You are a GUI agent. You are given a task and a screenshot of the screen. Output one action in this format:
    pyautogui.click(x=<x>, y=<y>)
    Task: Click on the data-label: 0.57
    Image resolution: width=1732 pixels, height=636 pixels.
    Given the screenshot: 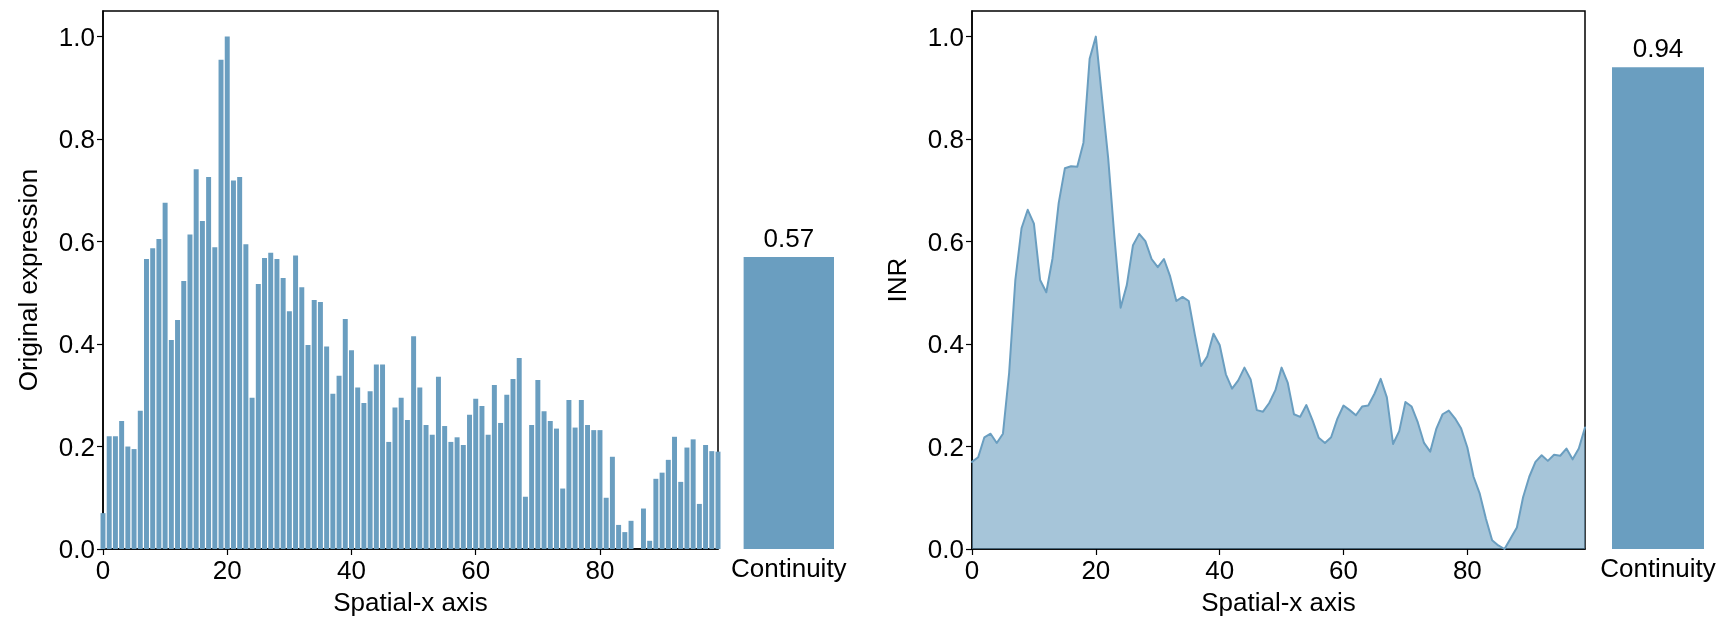 What is the action you would take?
    pyautogui.click(x=789, y=237)
    